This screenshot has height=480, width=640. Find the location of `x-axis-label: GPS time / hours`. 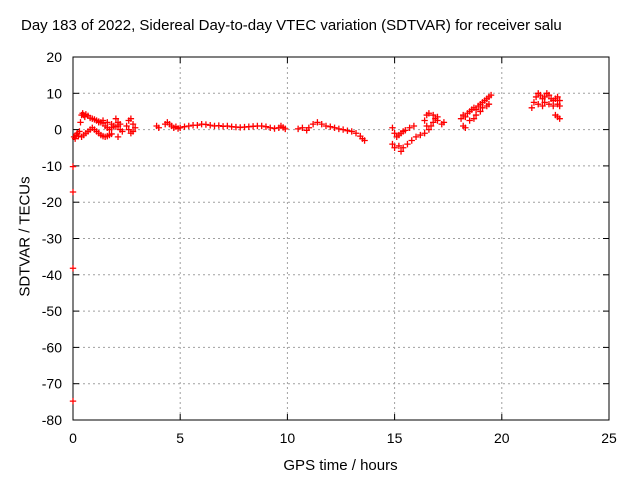

x-axis-label: GPS time / hours is located at coordinates (340, 465).